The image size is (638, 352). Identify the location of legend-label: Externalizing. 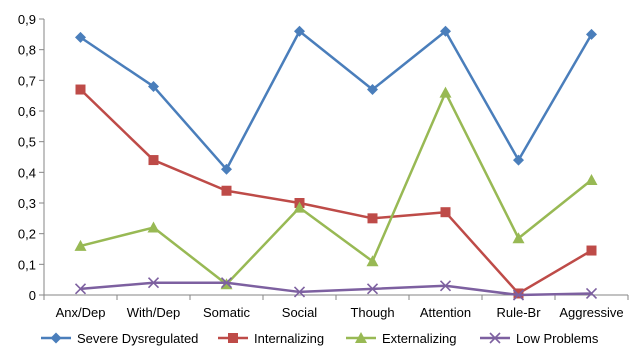
(419, 338).